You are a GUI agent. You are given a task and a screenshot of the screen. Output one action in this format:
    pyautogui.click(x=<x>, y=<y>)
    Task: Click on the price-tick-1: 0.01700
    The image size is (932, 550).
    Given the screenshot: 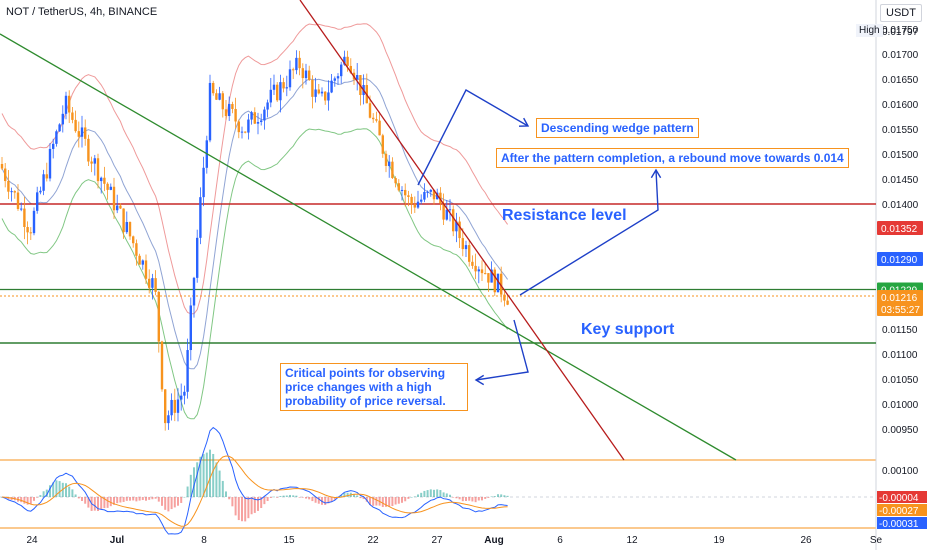 What is the action you would take?
    pyautogui.click(x=900, y=55)
    